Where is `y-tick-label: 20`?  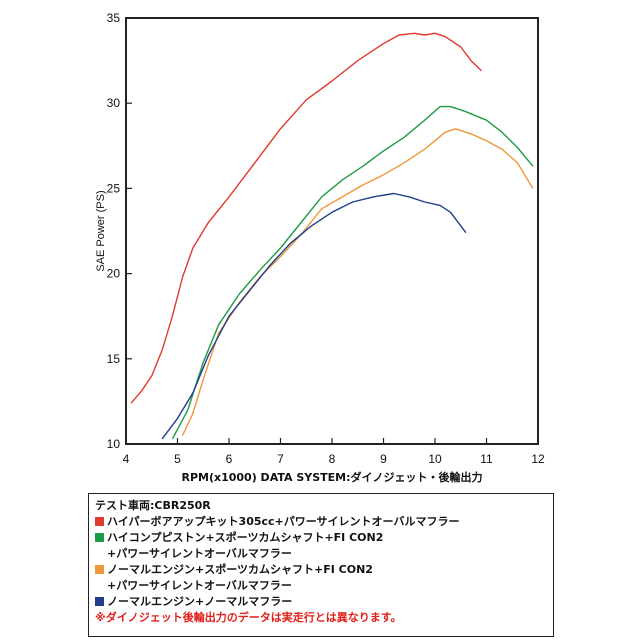 y-tick-label: 20 is located at coordinates (114, 274).